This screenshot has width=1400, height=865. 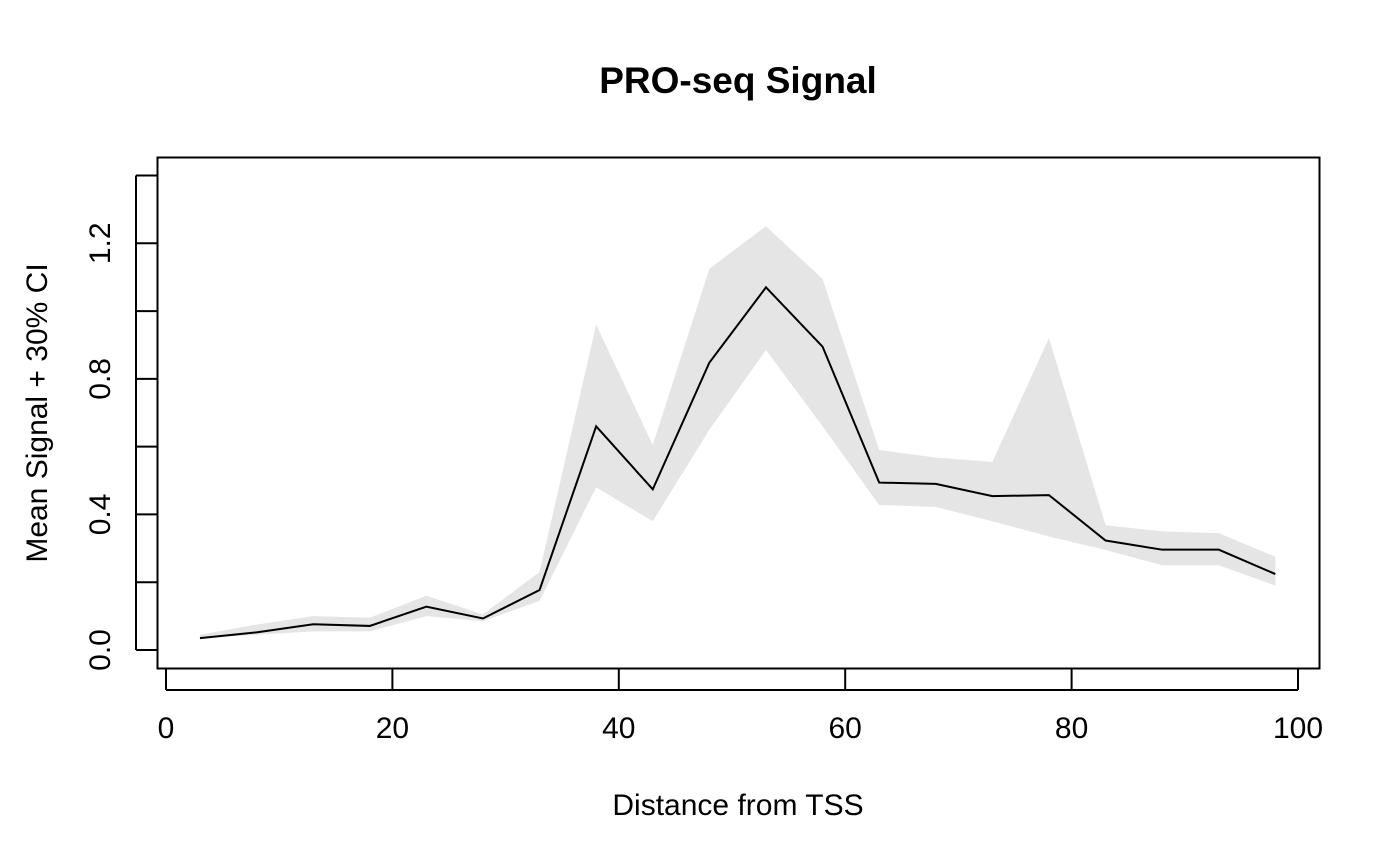 I want to click on x-axis: 0 20 40 60 80 100, so click(x=740, y=707).